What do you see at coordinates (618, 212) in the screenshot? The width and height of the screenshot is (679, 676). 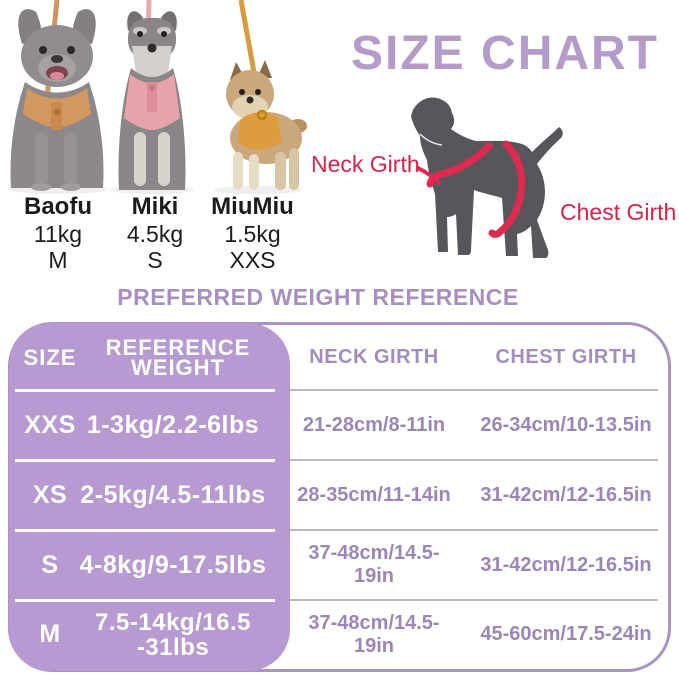 I see `chest-girth-label: Chest Girth` at bounding box center [618, 212].